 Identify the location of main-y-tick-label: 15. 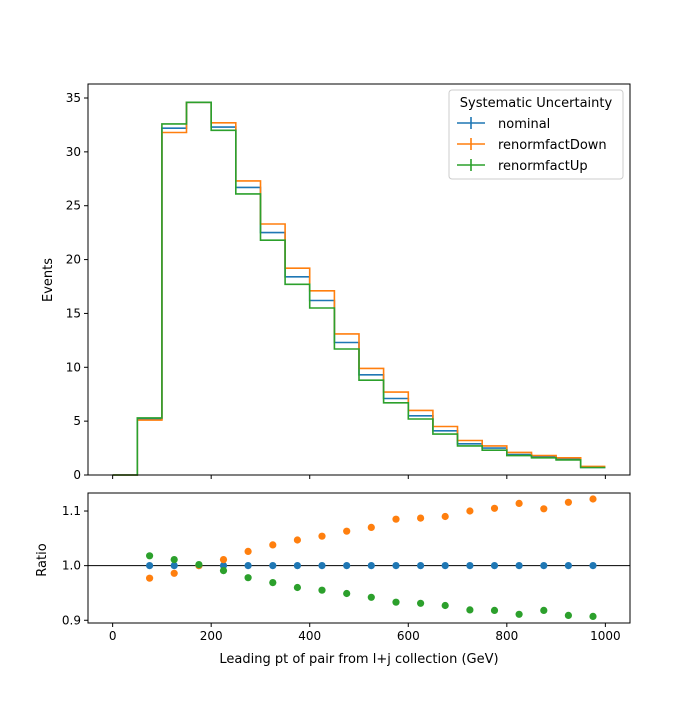
(73, 313).